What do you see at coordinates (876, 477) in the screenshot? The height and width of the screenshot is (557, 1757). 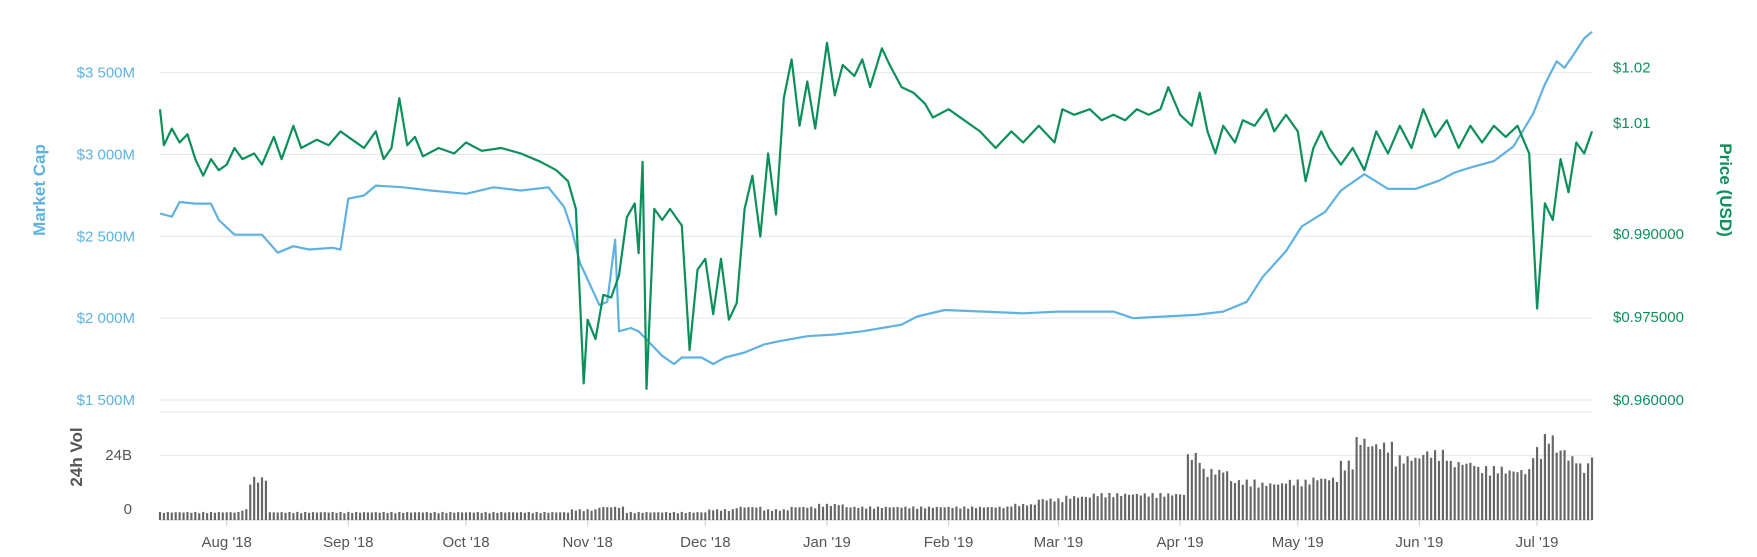 I see `volume-bars` at bounding box center [876, 477].